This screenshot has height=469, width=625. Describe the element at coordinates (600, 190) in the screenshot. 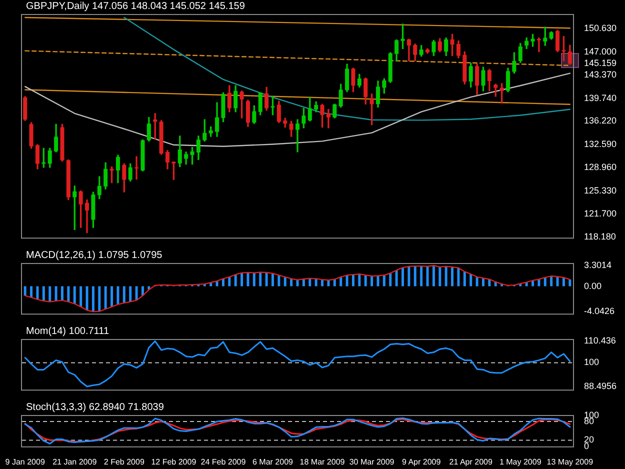

I see `y-tick-label: 125.330` at that location.